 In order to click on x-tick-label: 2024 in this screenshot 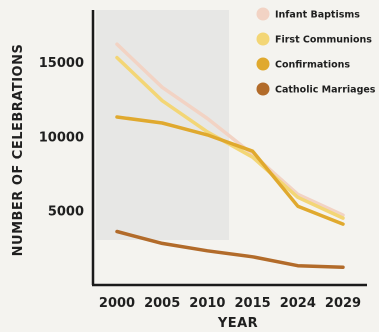, I will do `click(298, 303)`.